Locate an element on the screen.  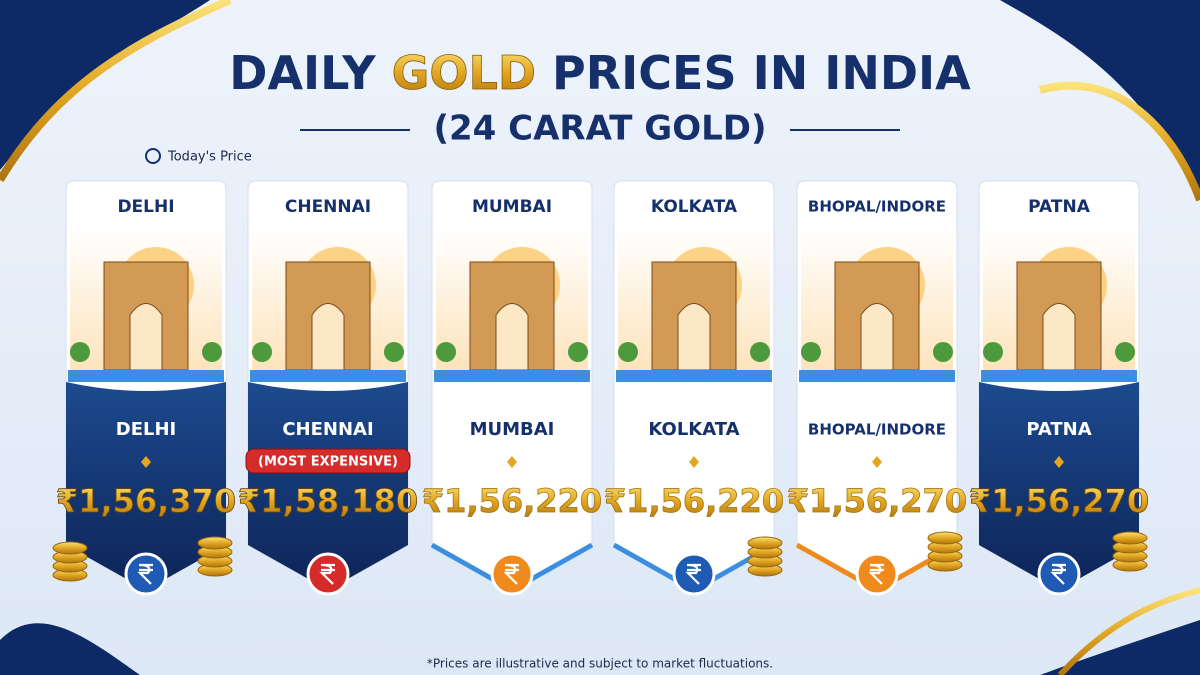
city-card: MUMBAI MUMBAI ₹1,56,220 is located at coordinates (512, 388).